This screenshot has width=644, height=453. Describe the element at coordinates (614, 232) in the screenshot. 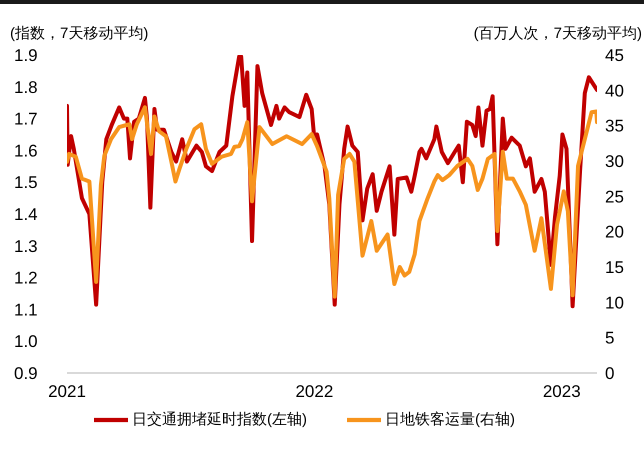

I see `y2-tick-label: 20` at that location.